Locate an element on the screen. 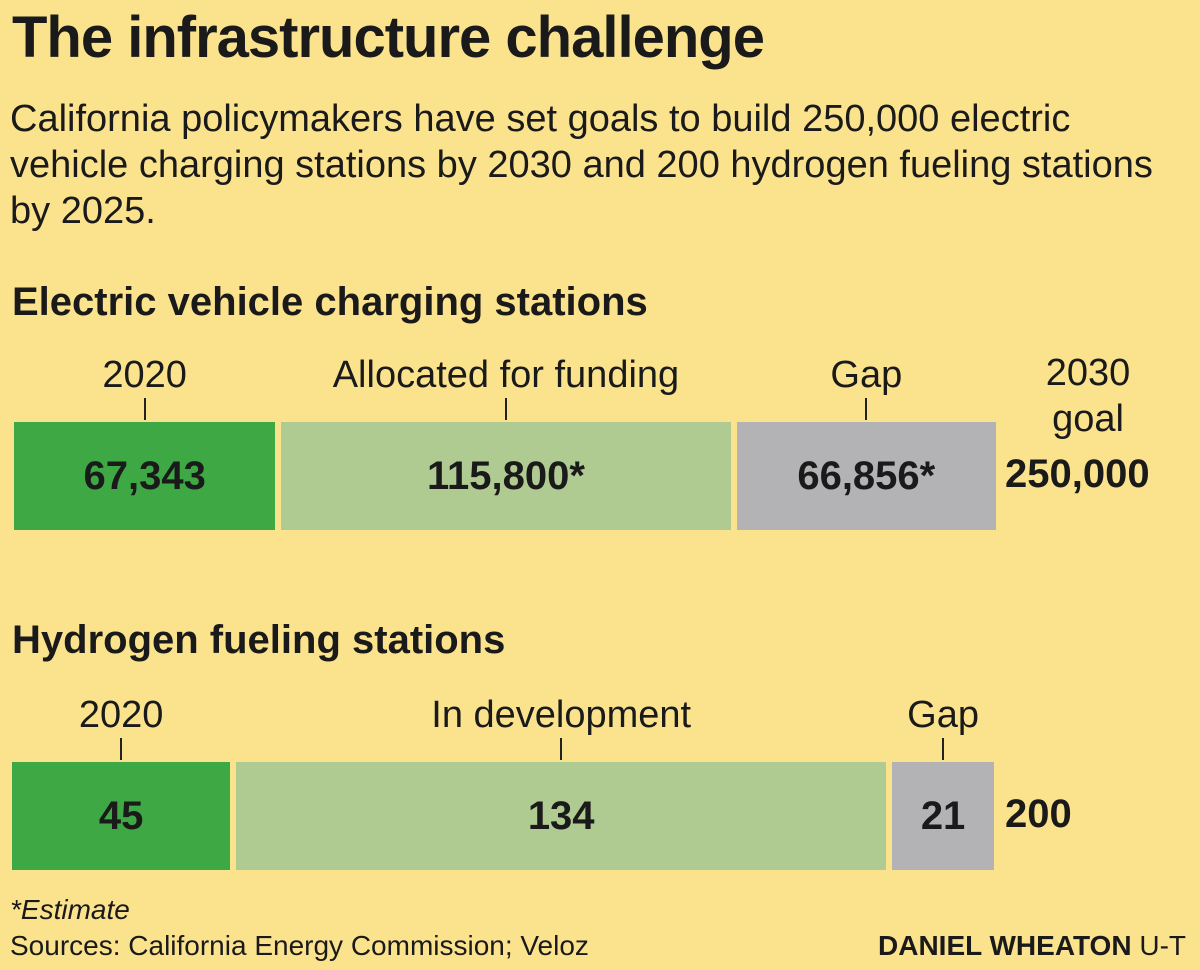 The image size is (1200, 970). estimate-footnote: *Estimate is located at coordinates (70, 909).